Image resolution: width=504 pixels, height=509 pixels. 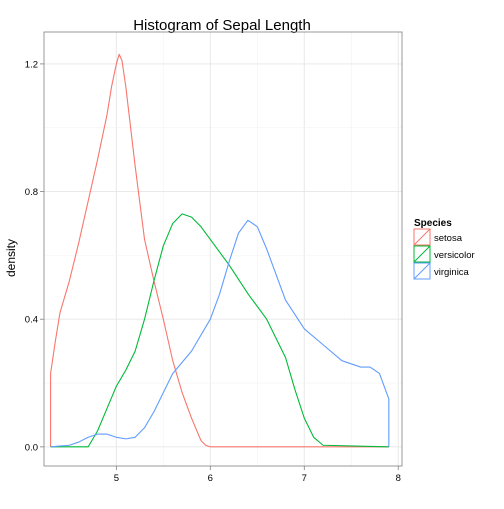 What do you see at coordinates (31, 192) in the screenshot?
I see `y-tick-label: 0.8` at bounding box center [31, 192].